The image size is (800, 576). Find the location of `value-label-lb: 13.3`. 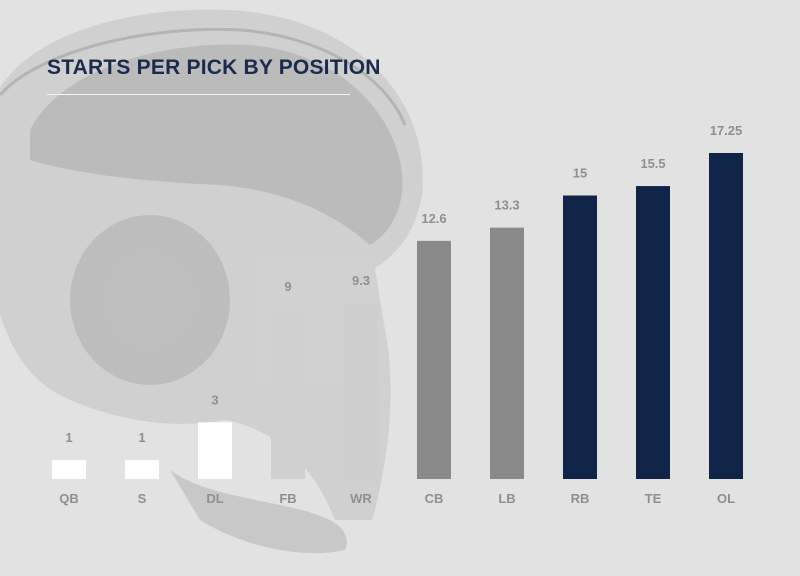

value-label-lb: 13.3 is located at coordinates (506, 205).